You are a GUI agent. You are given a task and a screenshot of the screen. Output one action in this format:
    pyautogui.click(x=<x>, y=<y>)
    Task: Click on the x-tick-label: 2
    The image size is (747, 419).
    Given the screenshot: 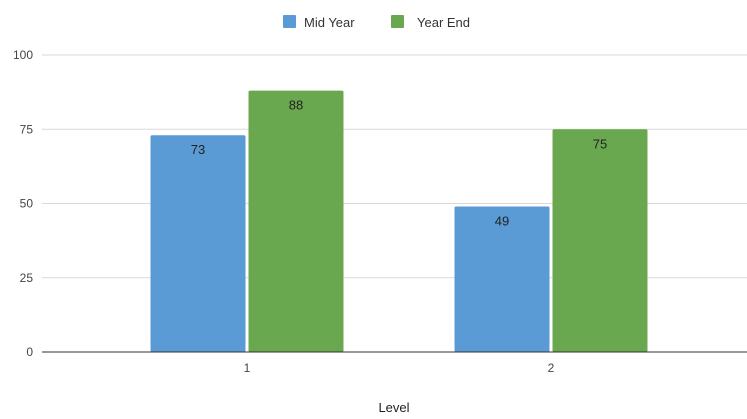 What is the action you would take?
    pyautogui.click(x=551, y=368)
    